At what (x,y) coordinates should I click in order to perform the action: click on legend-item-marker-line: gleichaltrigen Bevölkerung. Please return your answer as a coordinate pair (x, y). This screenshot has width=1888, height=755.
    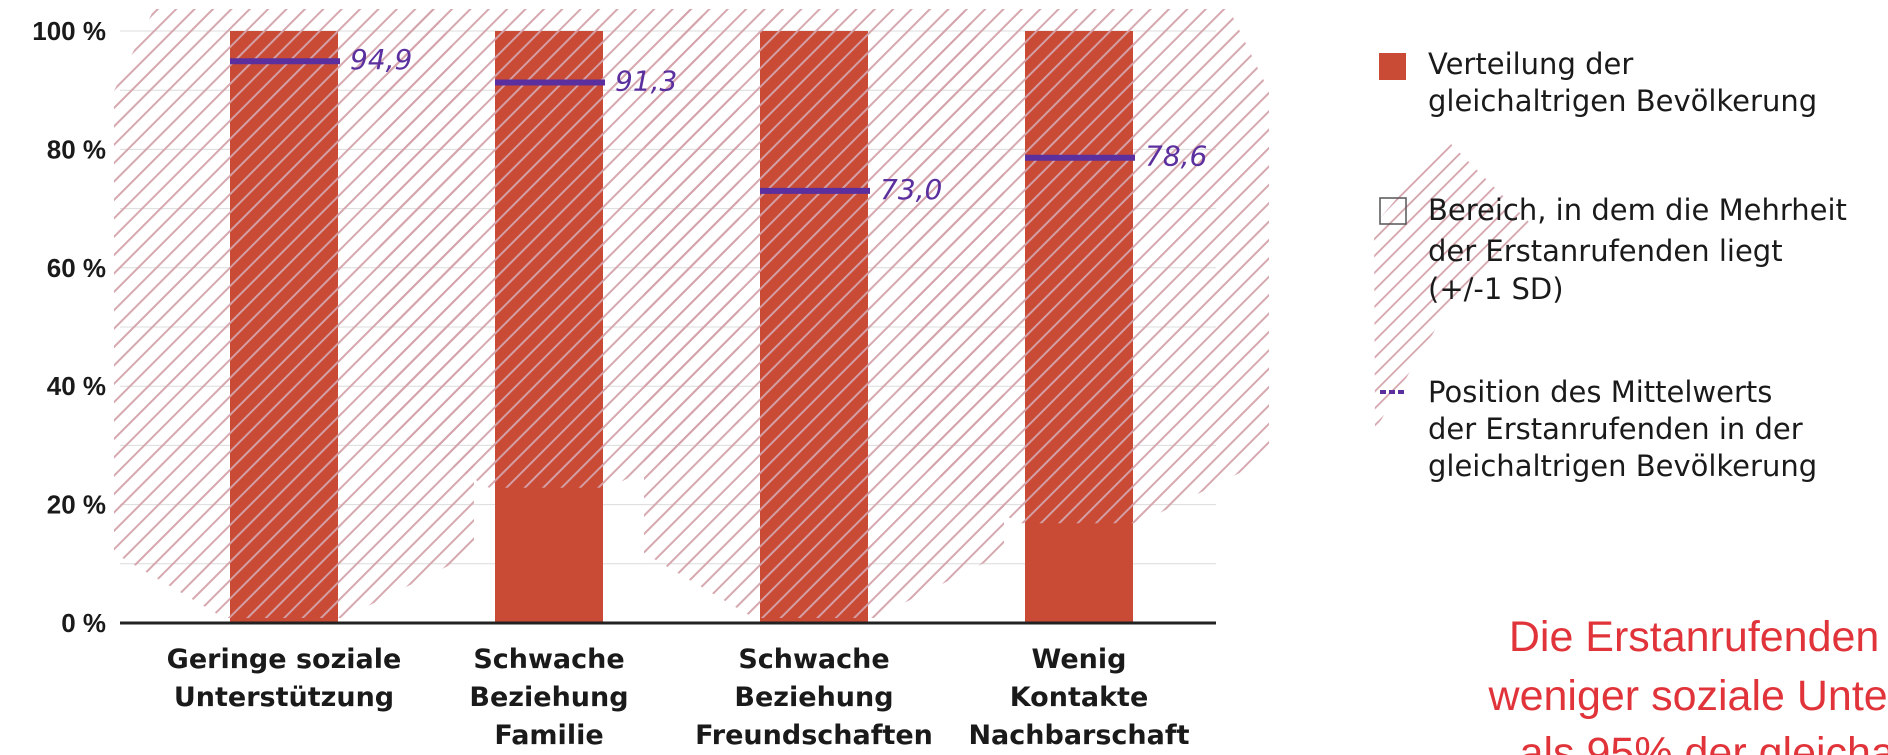
    Looking at the image, I should click on (1622, 466).